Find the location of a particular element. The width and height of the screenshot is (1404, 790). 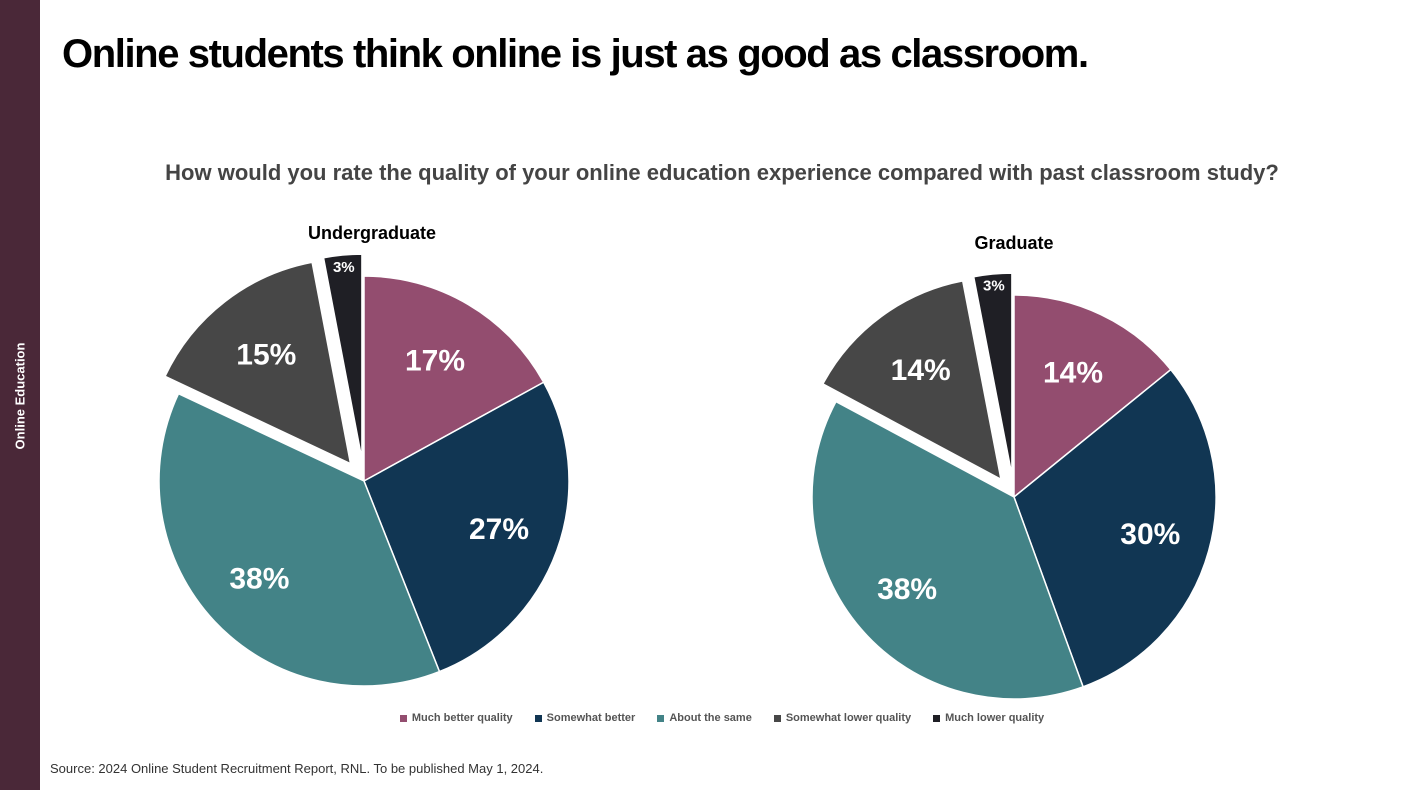

slice-label-somewhat-better: 27% is located at coordinates (499, 529).